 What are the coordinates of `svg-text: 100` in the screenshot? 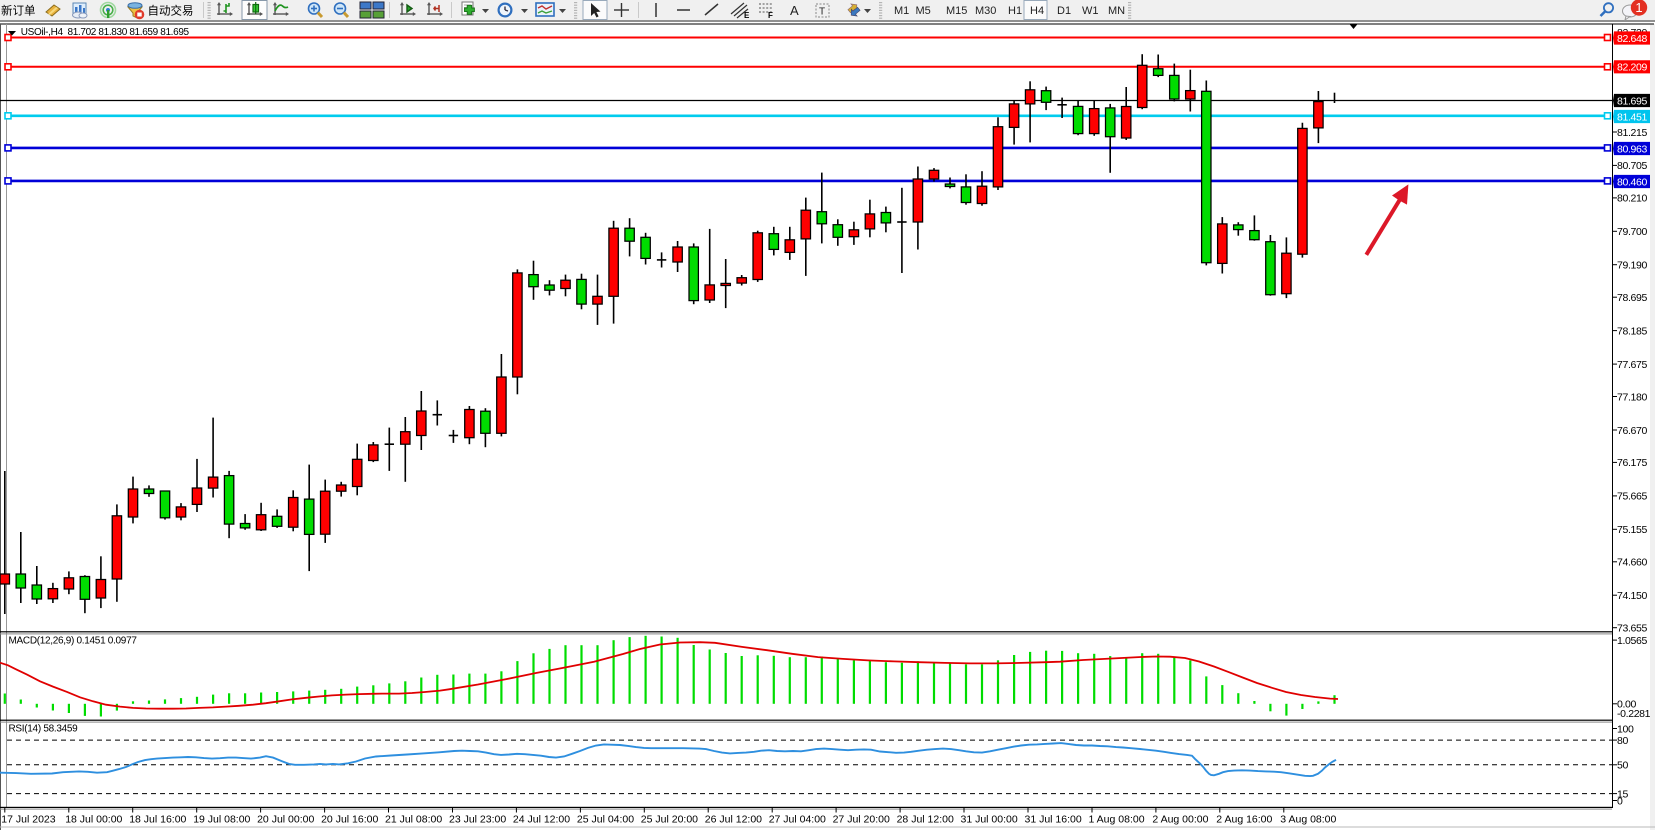 It's located at (1625, 729).